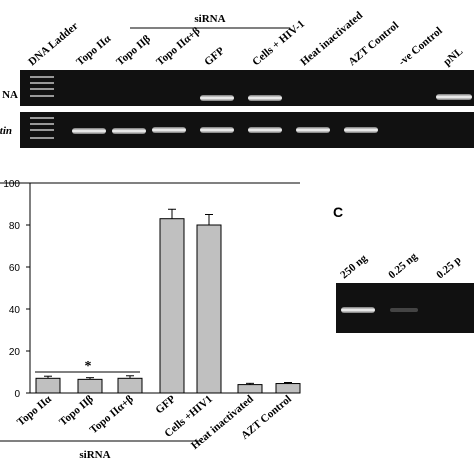 This screenshot has width=474, height=474. I want to click on y-tick-label: 100, so click(11, 184).